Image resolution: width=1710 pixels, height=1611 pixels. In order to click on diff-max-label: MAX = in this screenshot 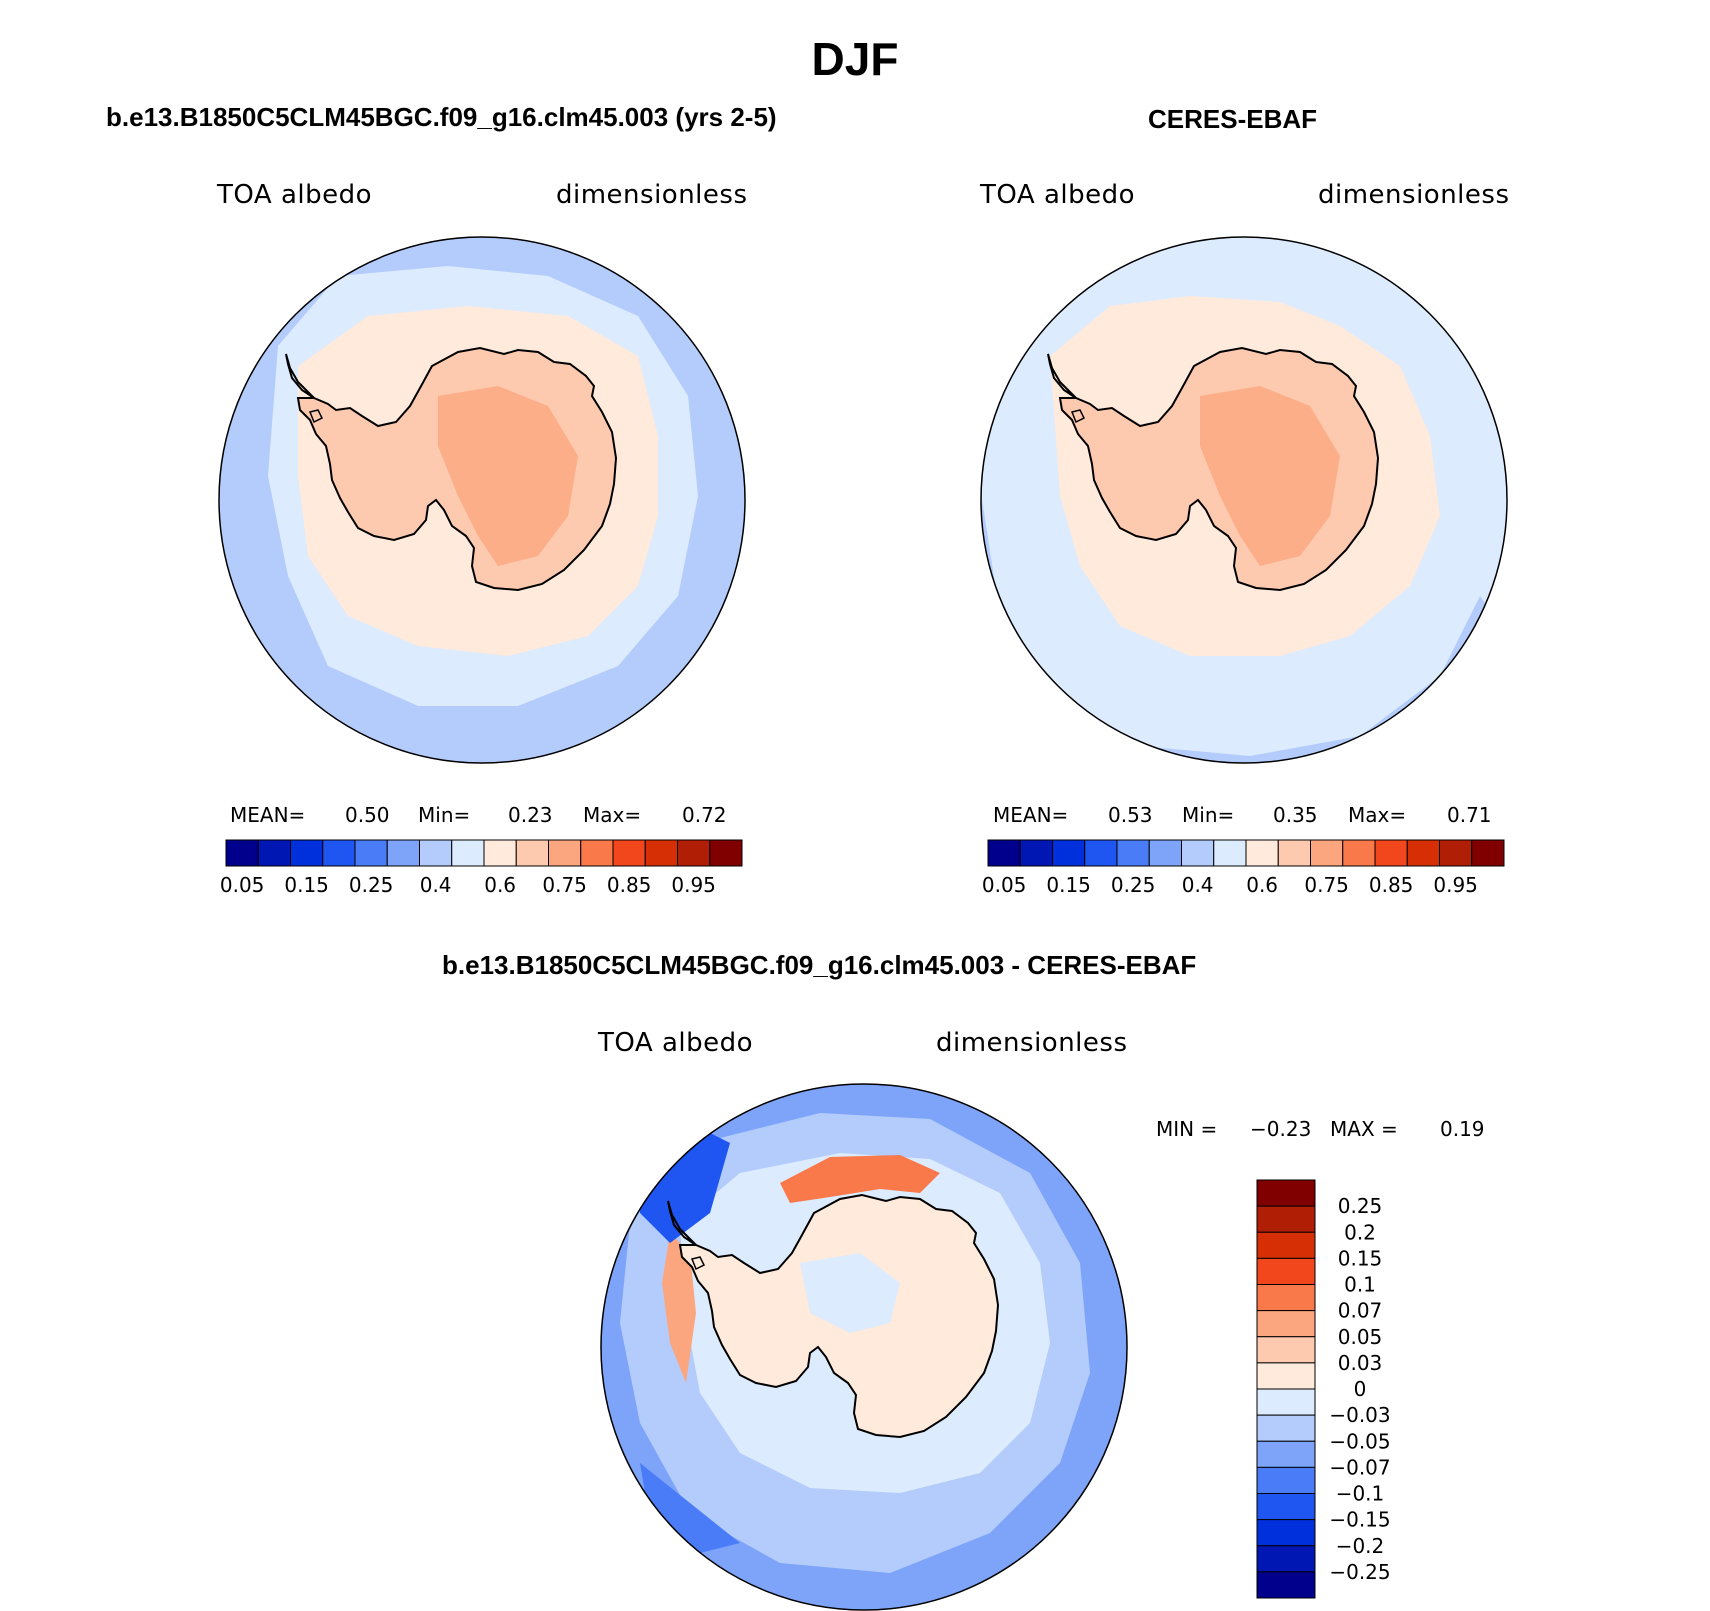, I will do `click(1364, 1129)`.